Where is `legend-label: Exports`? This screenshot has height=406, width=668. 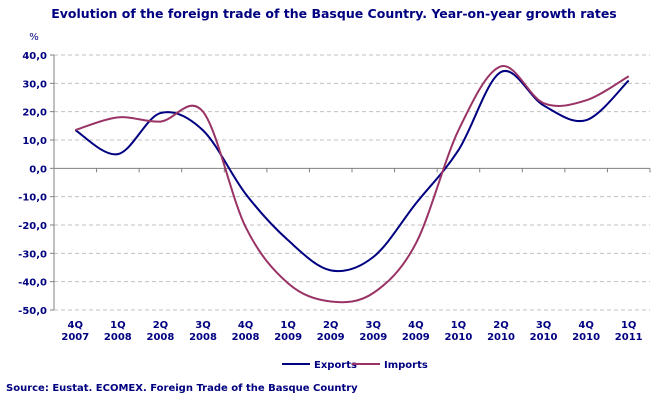 legend-label: Exports is located at coordinates (335, 365).